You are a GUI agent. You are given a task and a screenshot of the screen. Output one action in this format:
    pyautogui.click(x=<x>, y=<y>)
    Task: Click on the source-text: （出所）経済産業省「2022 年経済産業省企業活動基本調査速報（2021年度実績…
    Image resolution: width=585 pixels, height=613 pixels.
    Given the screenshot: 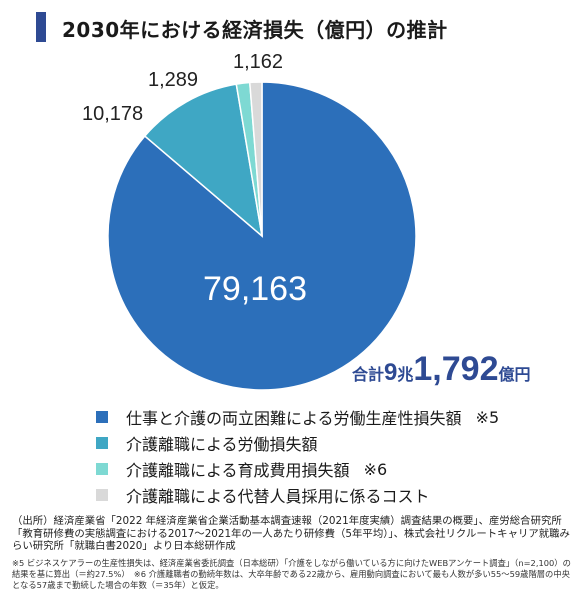 What is the action you would take?
    pyautogui.click(x=291, y=534)
    